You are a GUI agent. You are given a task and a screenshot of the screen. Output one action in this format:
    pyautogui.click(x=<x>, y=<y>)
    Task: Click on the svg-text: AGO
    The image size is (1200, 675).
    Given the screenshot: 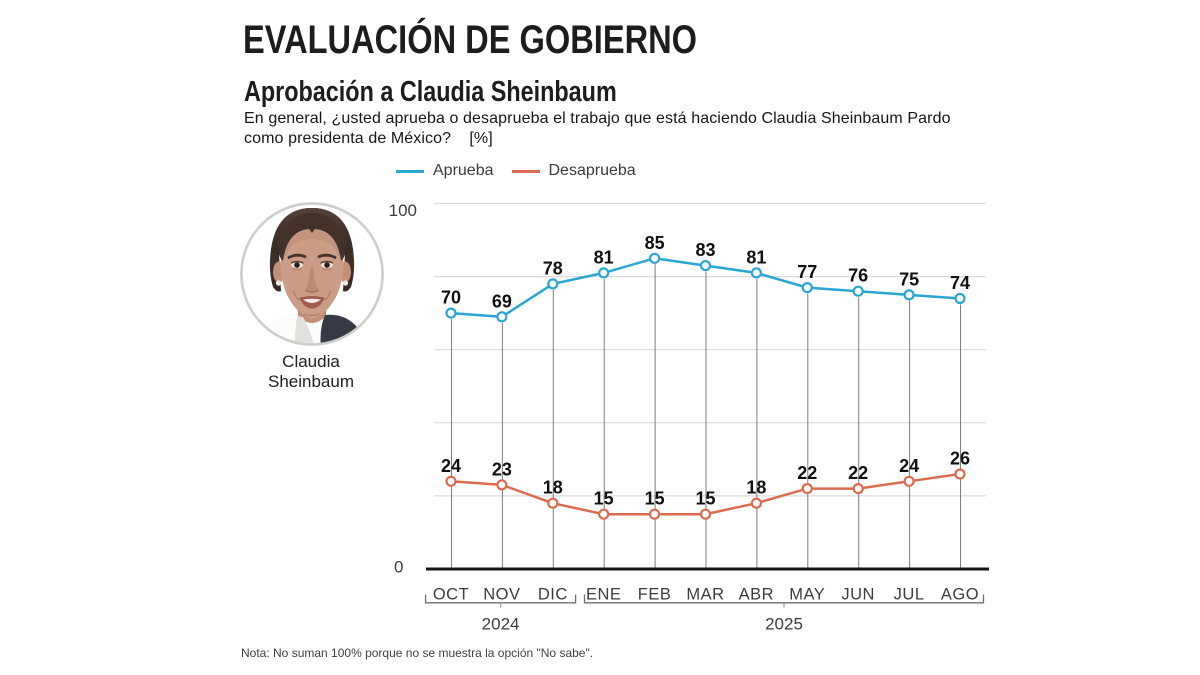 What is the action you would take?
    pyautogui.click(x=960, y=595)
    